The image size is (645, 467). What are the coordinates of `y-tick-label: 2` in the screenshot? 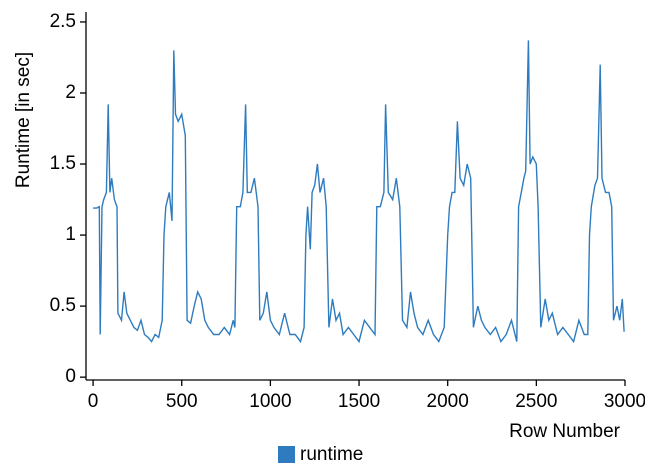 It's located at (70, 92).